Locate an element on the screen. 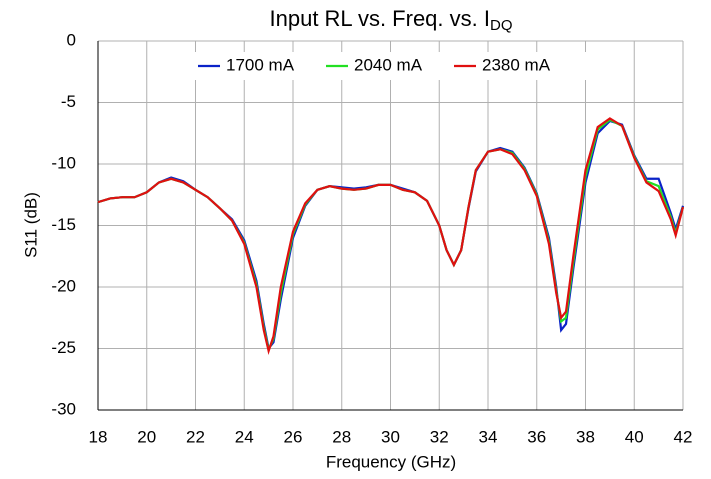  x-tick-label: 34 is located at coordinates (488, 436).